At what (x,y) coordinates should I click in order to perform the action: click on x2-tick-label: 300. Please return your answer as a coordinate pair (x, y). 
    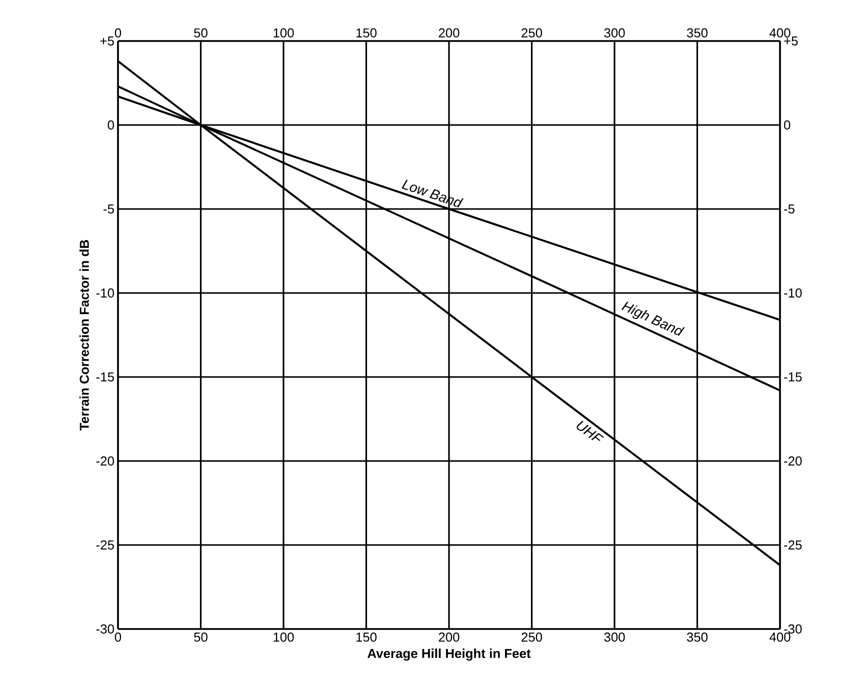
    Looking at the image, I should click on (614, 33).